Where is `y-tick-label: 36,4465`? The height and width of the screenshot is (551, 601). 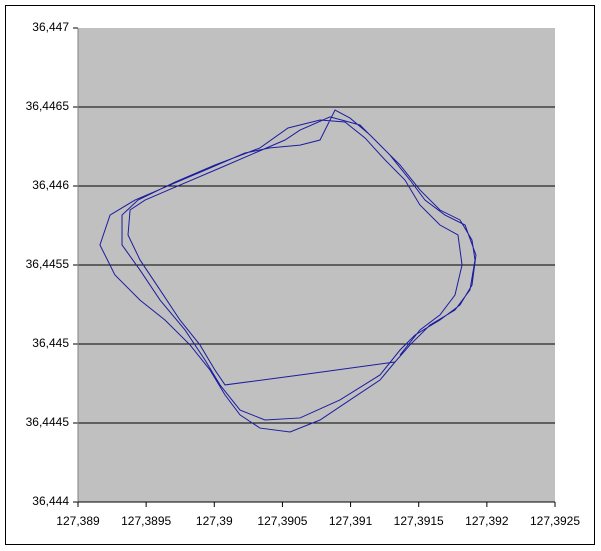
y-tick-label: 36,4465 is located at coordinates (48, 106).